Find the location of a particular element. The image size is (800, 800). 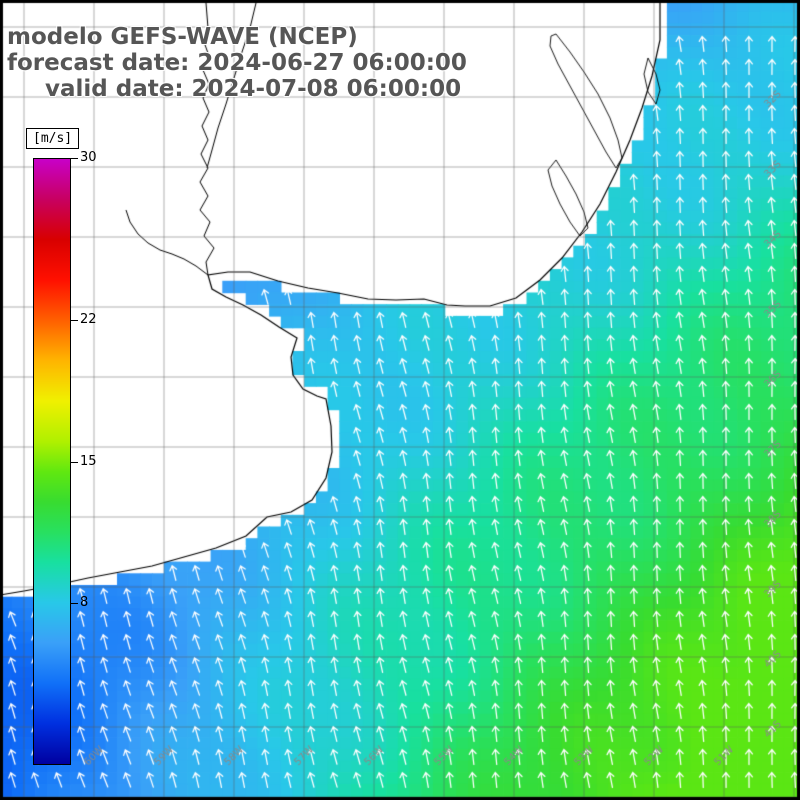

model-title: modelo GEFS-WAVE (NCEP) is located at coordinates (182, 37).